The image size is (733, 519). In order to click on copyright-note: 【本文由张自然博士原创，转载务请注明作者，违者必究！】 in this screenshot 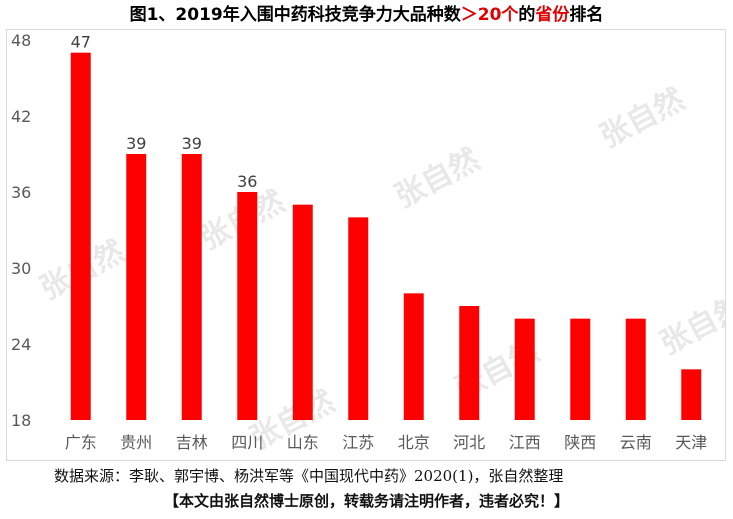, I will do `click(366, 501)`.